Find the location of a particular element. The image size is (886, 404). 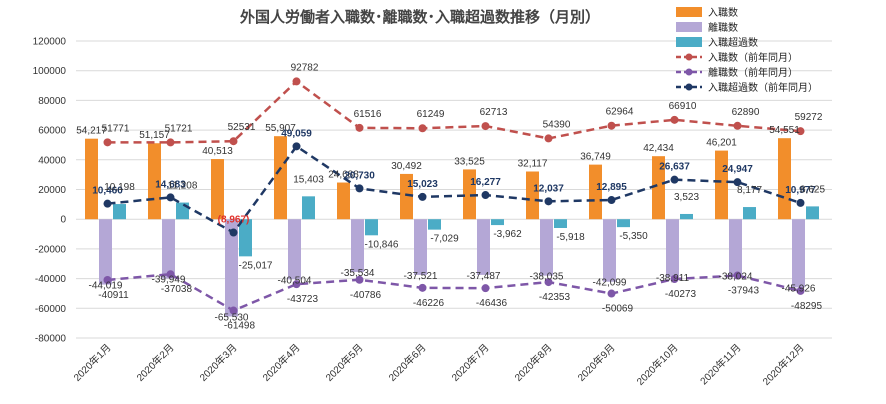

label-inflow: 36,749 is located at coordinates (595, 157).